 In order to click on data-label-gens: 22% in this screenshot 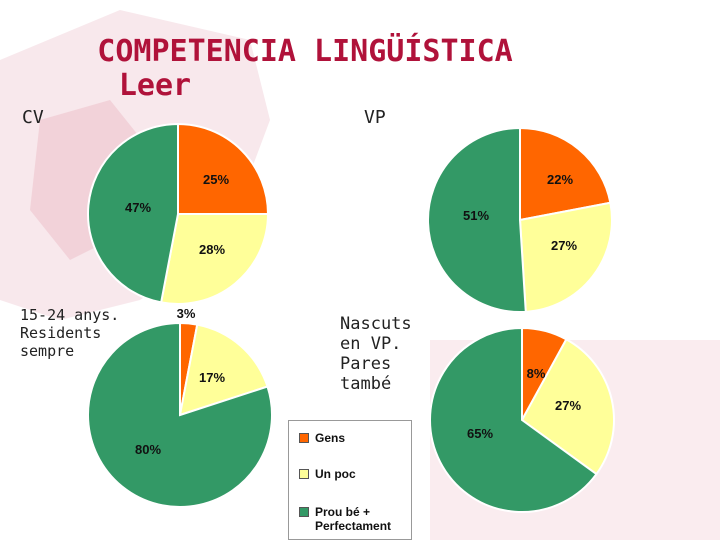, I will do `click(560, 179)`.